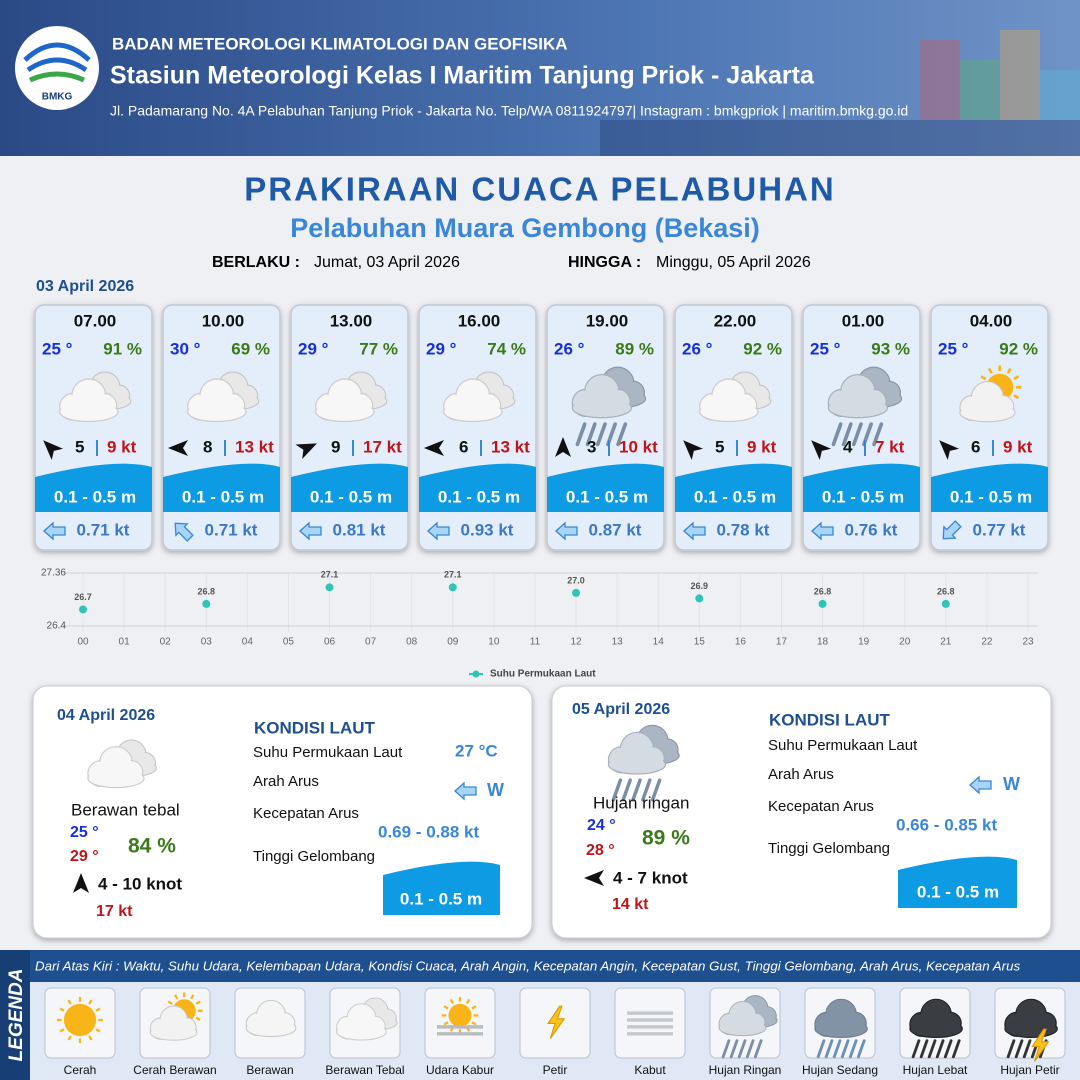  What do you see at coordinates (576, 642) in the screenshot?
I see `x-tick-label: 12` at bounding box center [576, 642].